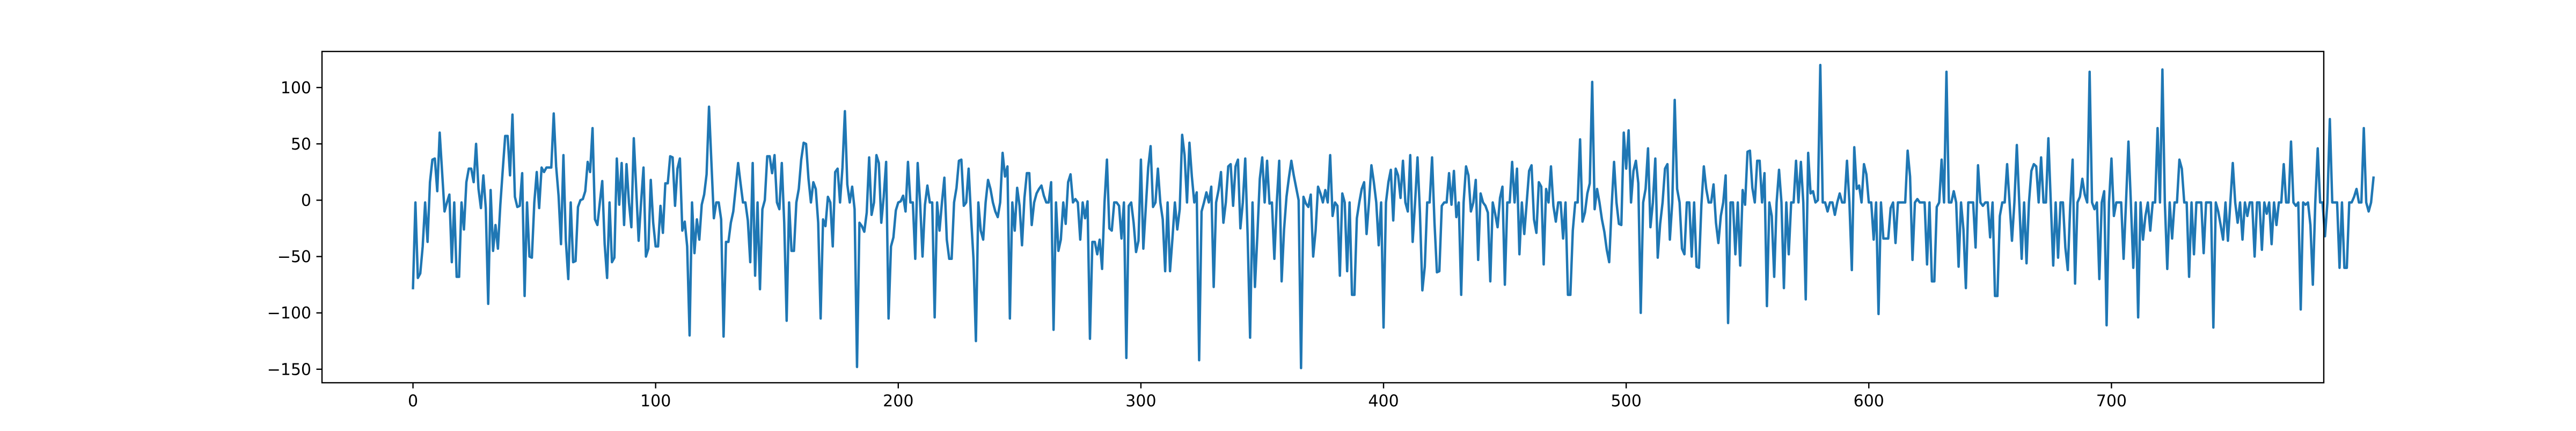  What do you see at coordinates (2111, 401) in the screenshot?
I see `x-tick-label: 700` at bounding box center [2111, 401].